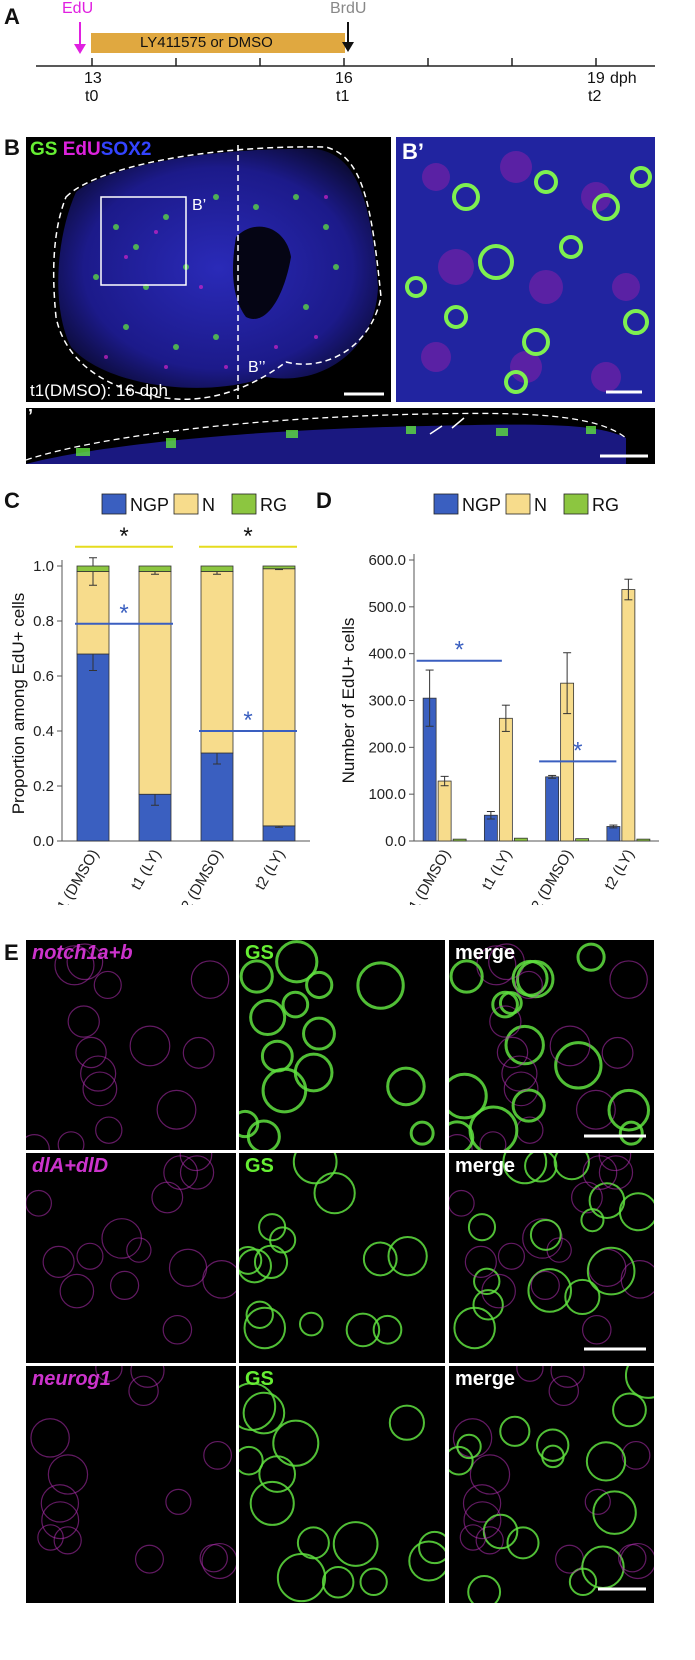  Describe the element at coordinates (81, 149) in the screenshot. I see `stain-edu: EdU` at that location.